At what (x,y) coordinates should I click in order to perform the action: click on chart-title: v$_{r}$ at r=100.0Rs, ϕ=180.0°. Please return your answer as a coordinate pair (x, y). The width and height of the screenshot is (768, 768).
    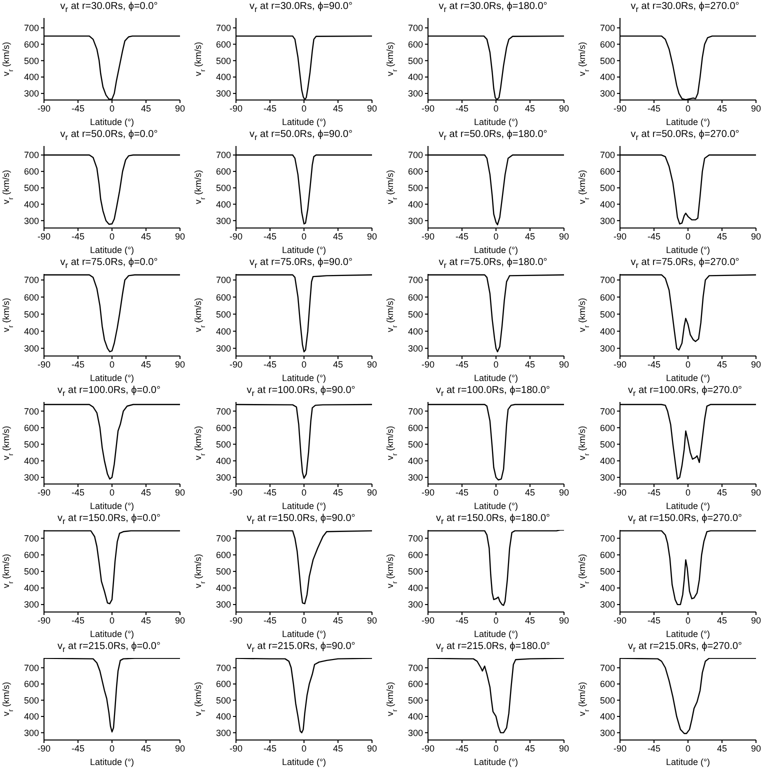
    Looking at the image, I should click on (493, 391).